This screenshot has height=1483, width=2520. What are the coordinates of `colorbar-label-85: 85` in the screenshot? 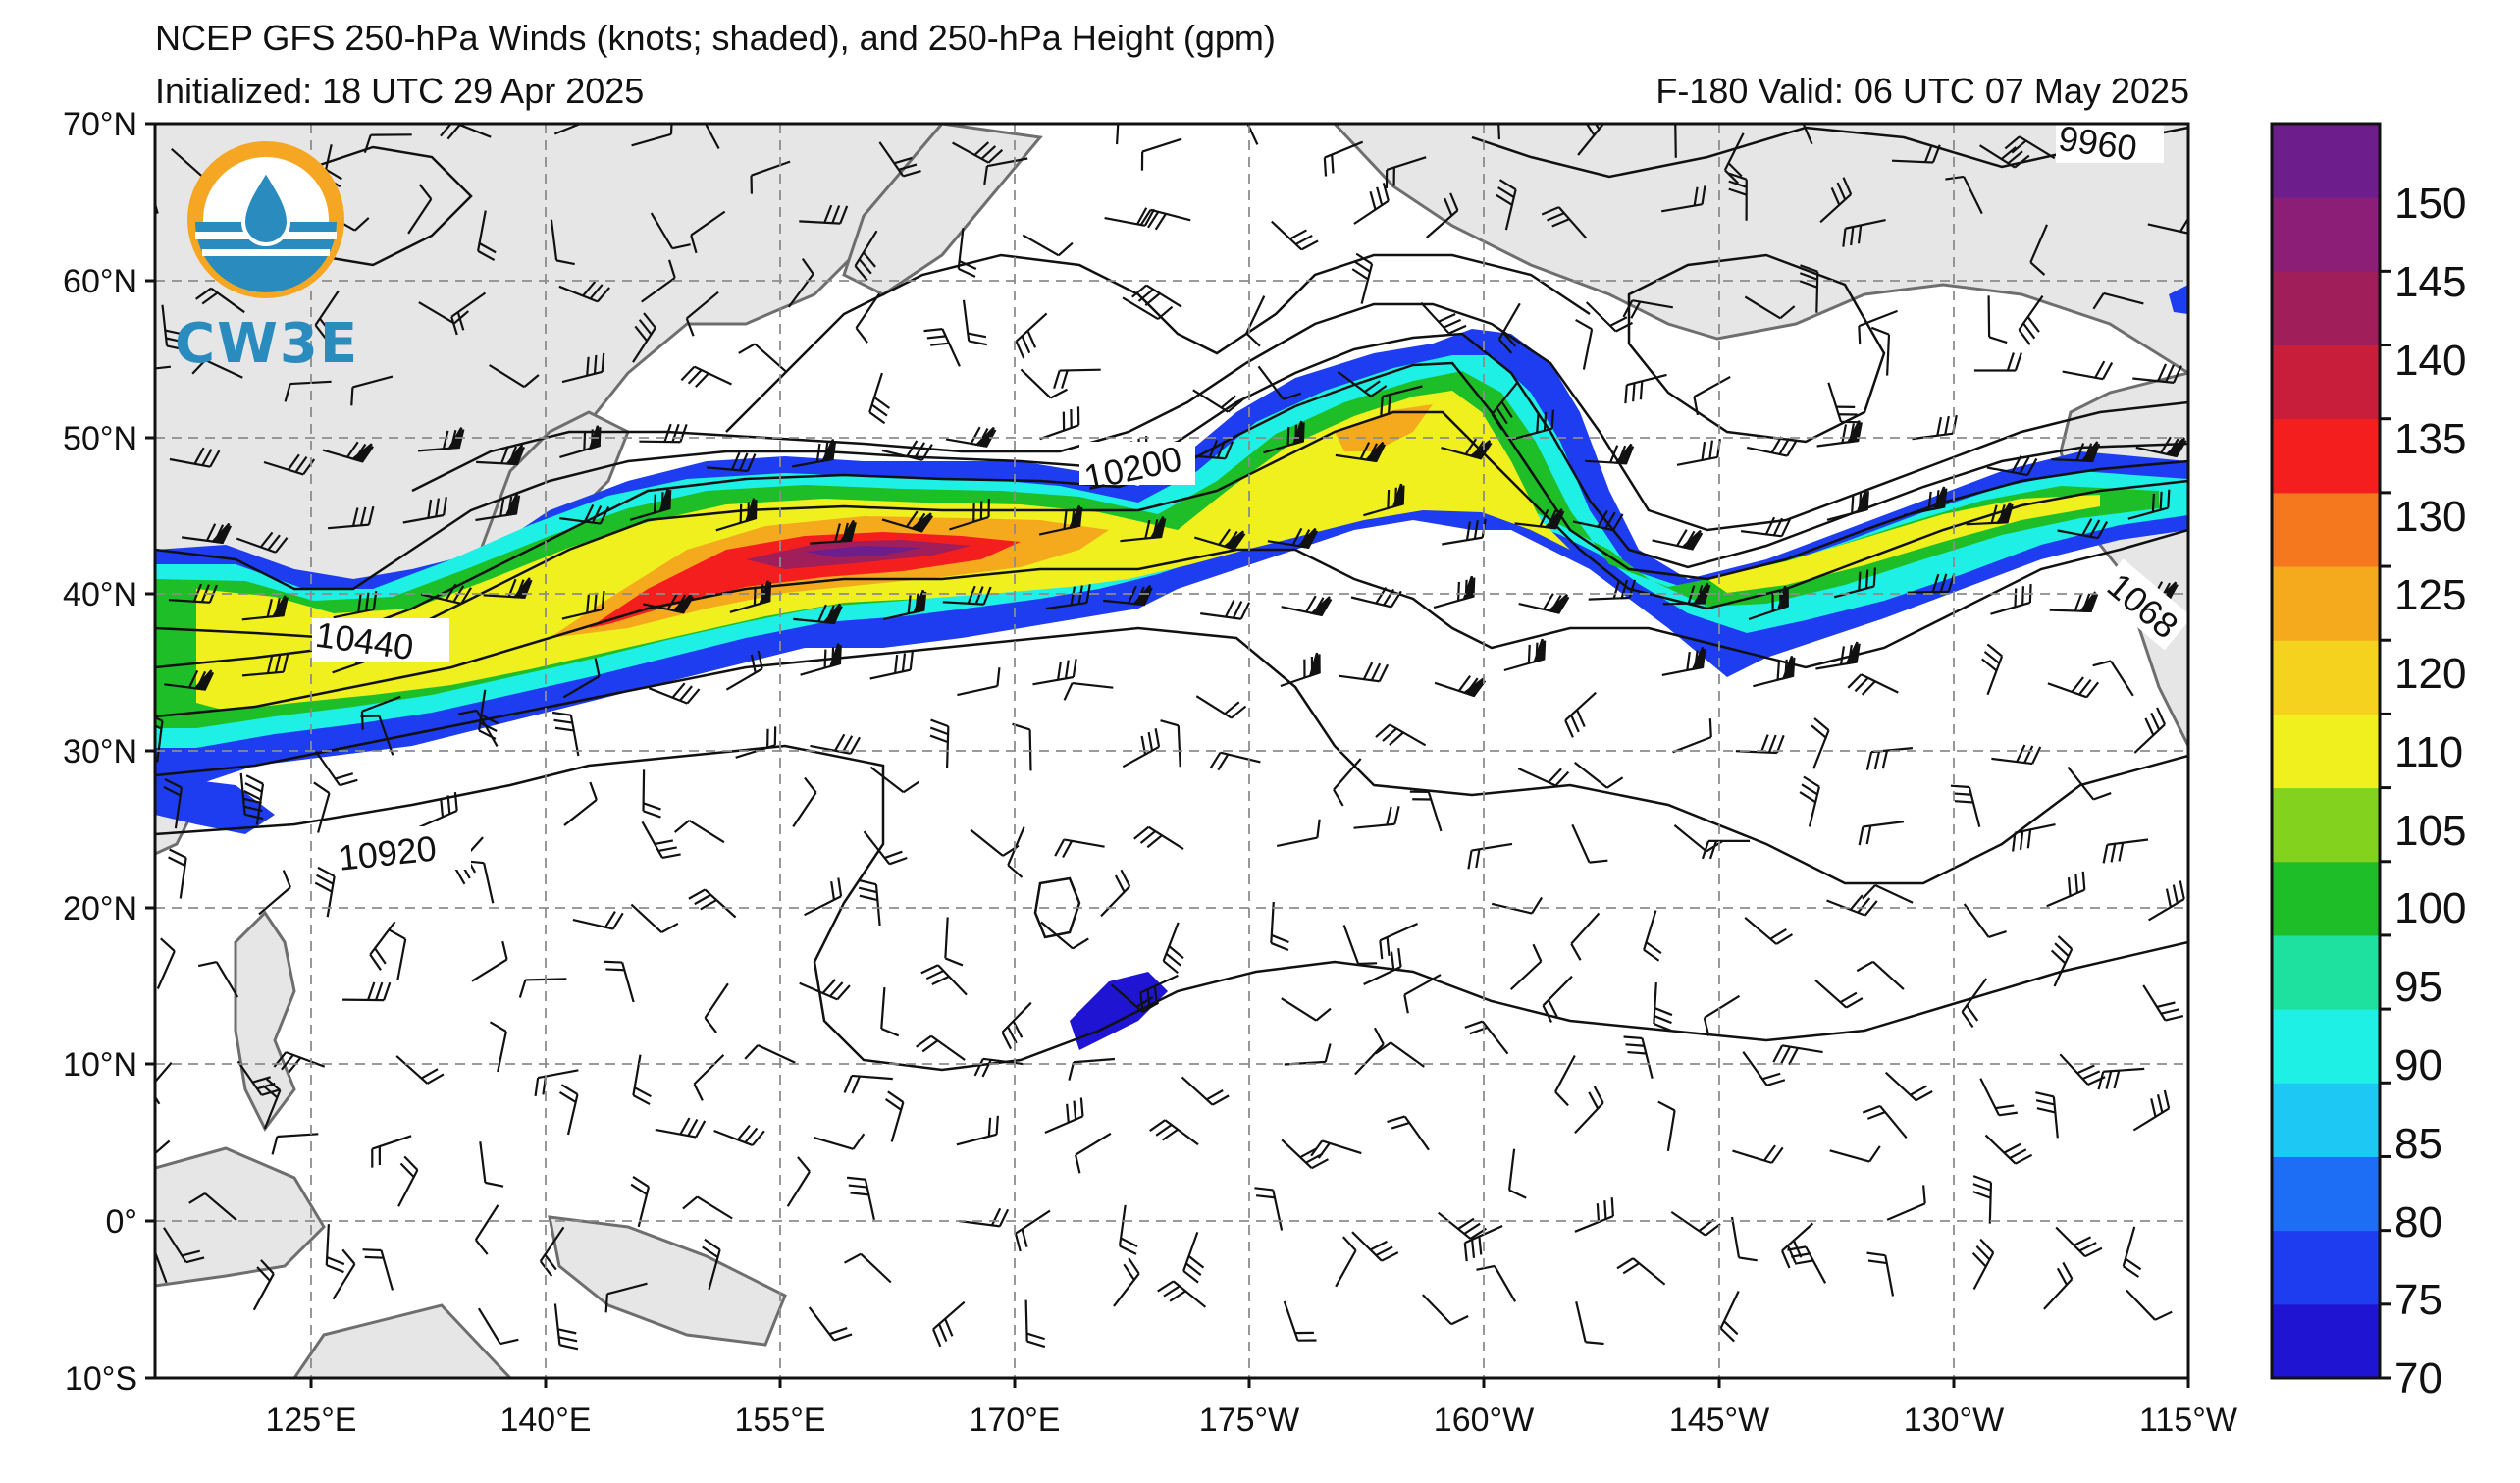 It's located at (2418, 1144).